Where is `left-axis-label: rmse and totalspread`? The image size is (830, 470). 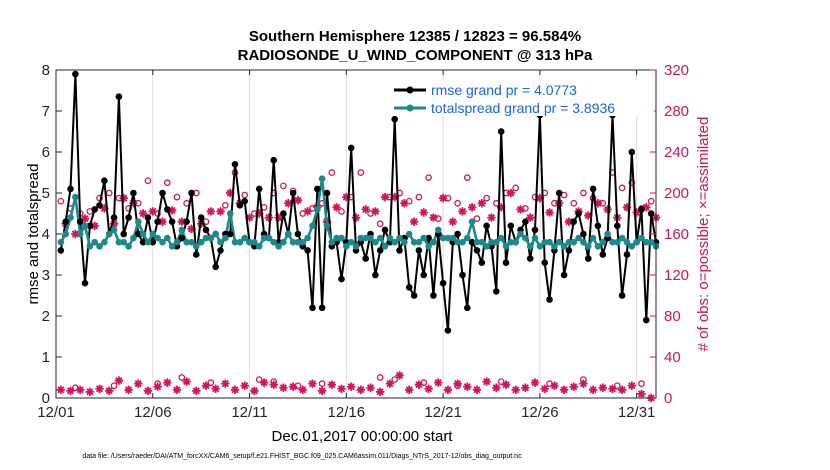 left-axis-label: rmse and totalspread is located at coordinates (33, 234).